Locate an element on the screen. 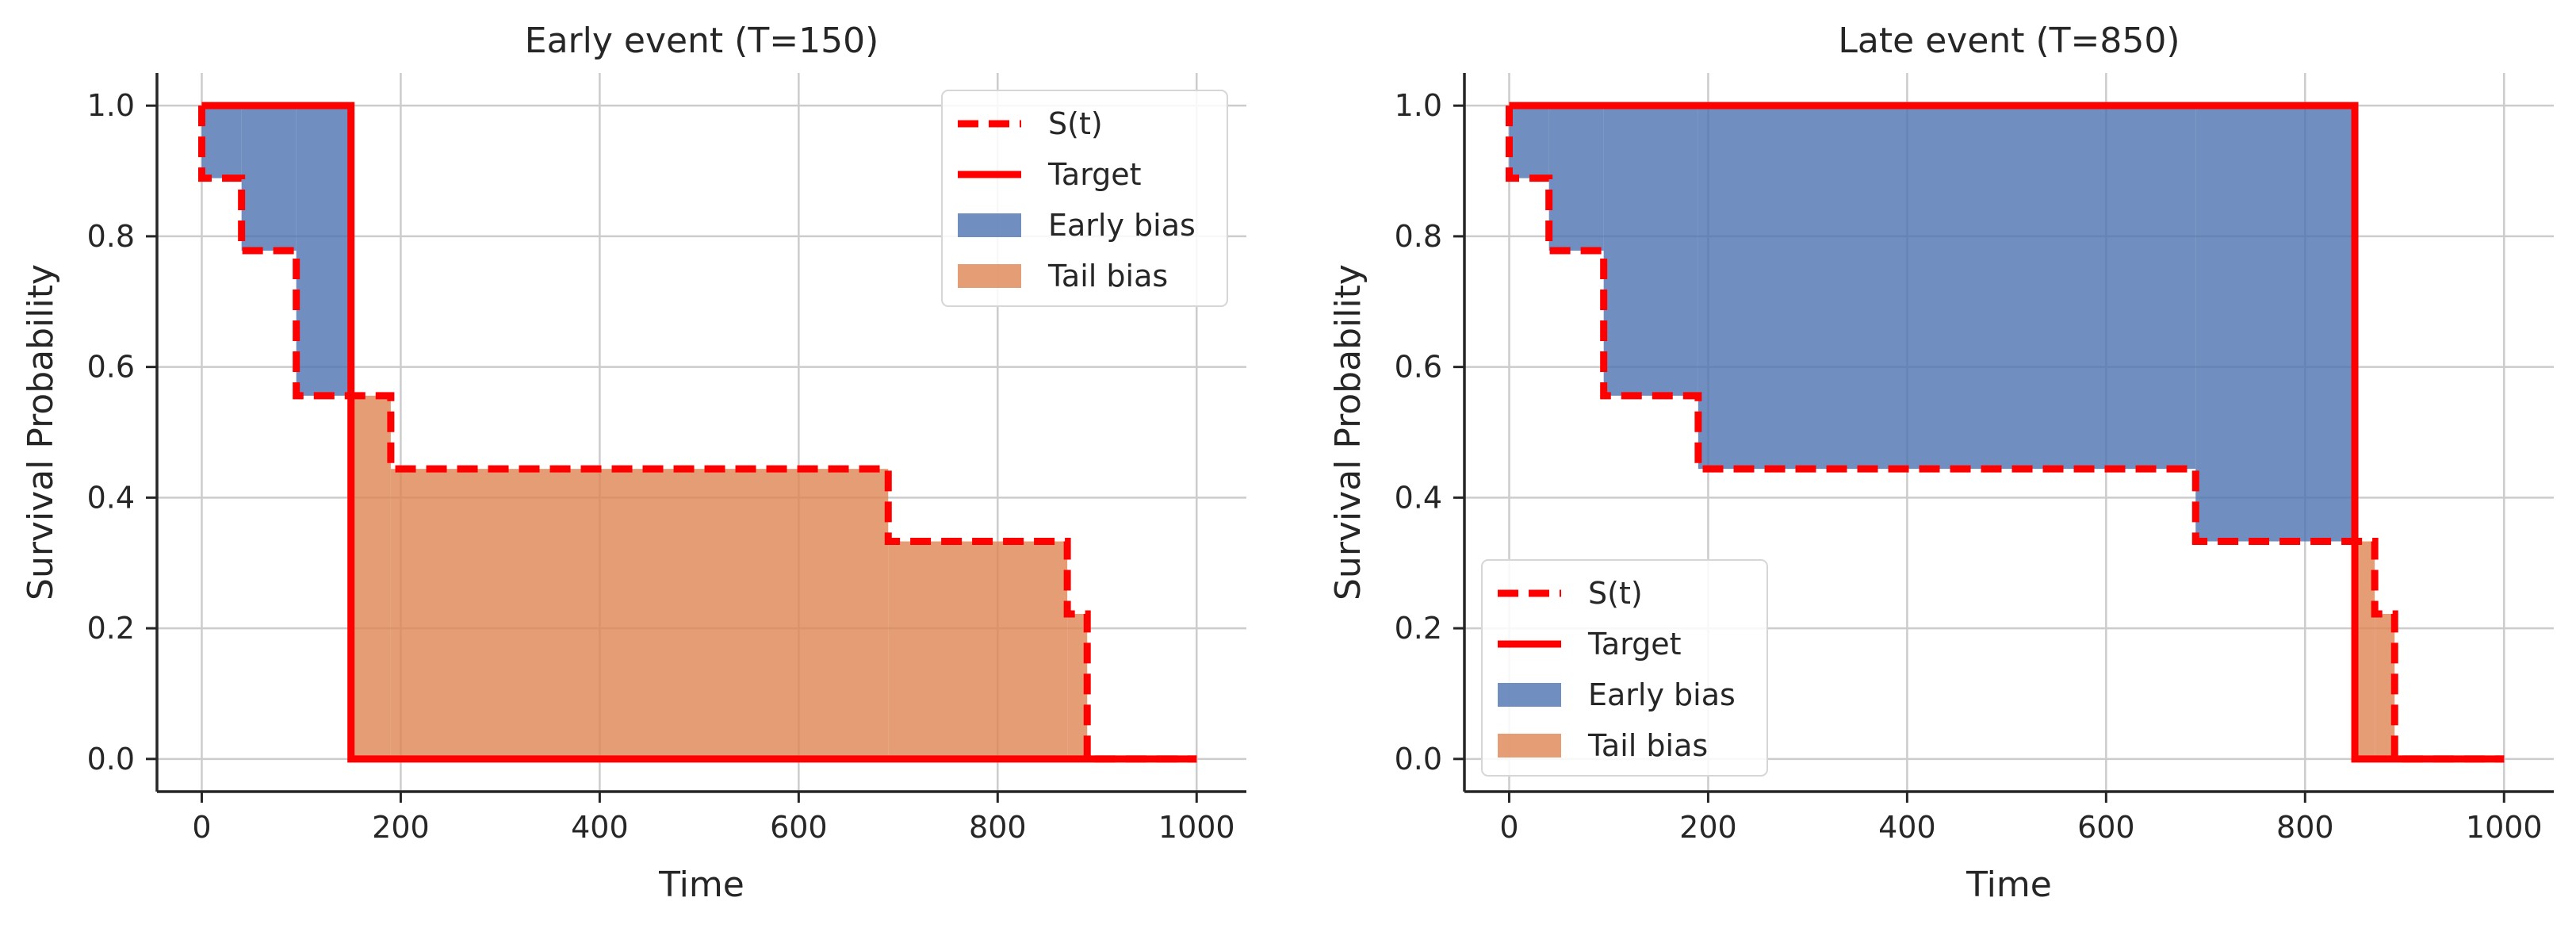 Image resolution: width=2576 pixels, height=932 pixels. chart-title: Early event (T=150) is located at coordinates (701, 41).